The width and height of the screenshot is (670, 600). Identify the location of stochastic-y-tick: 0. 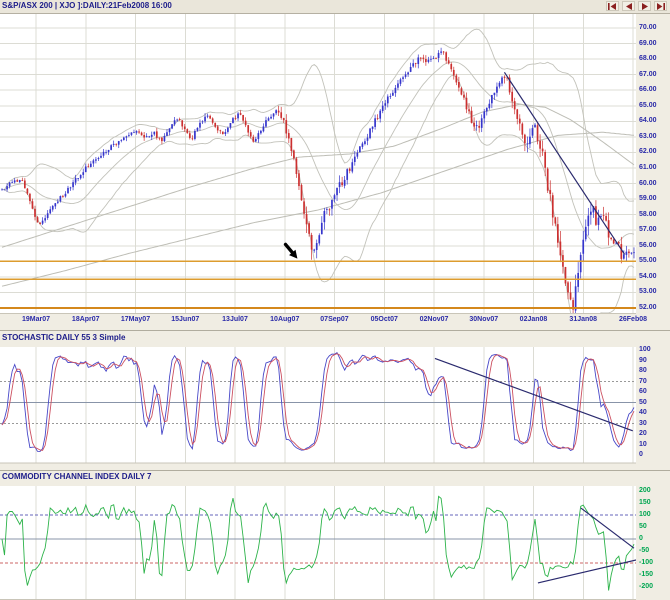
(641, 454).